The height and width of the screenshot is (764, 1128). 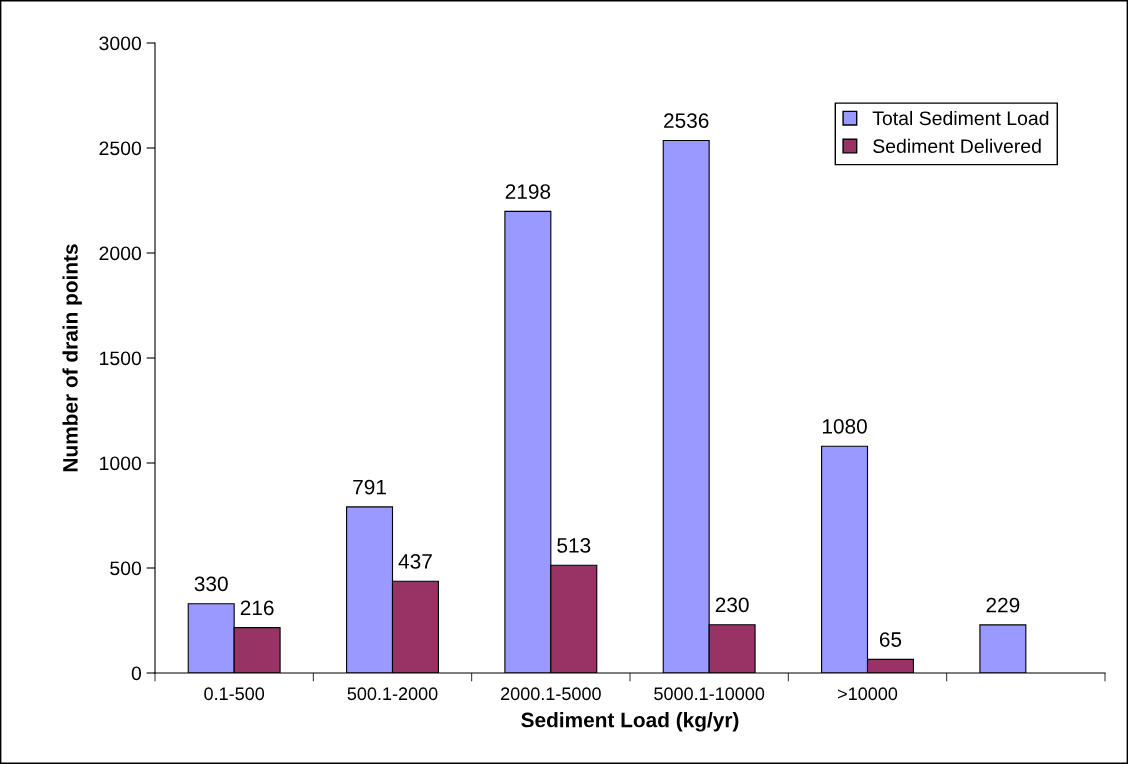 I want to click on data-label: 513, so click(x=574, y=545).